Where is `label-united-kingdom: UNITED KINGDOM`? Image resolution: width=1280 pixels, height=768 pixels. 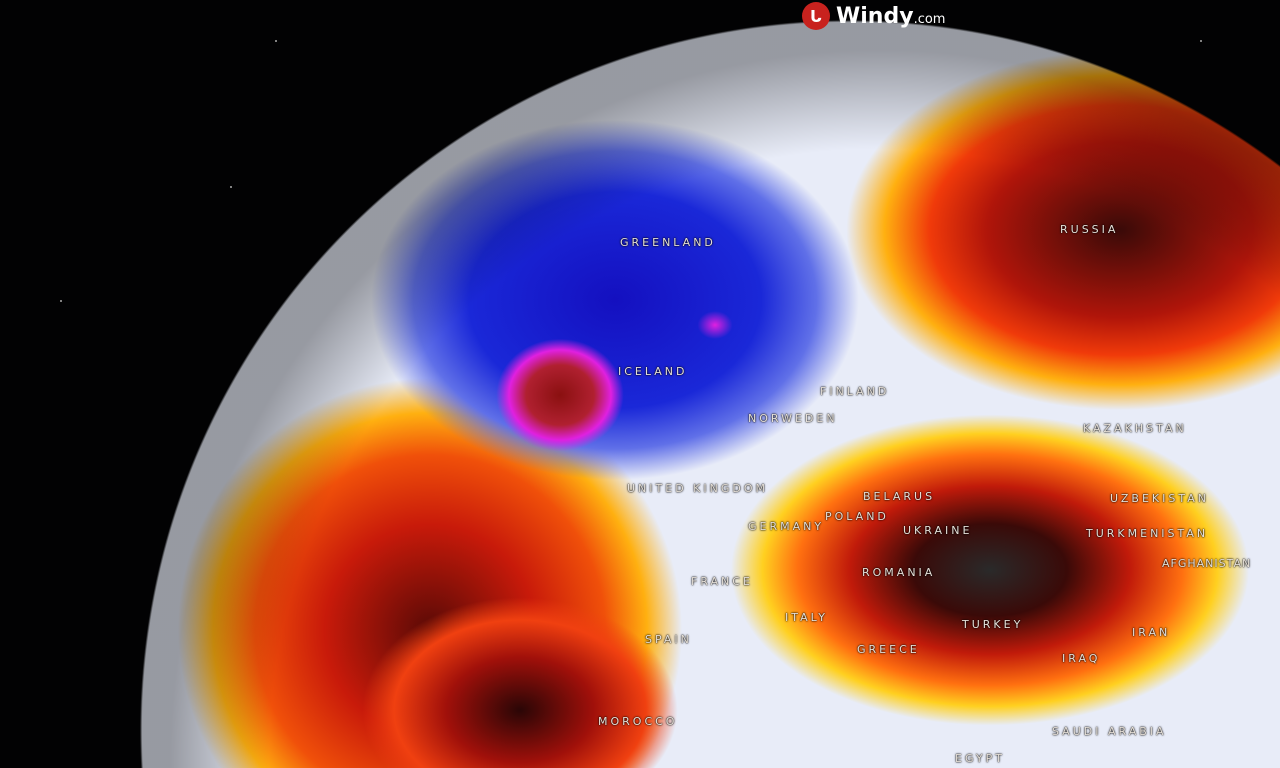
label-united-kingdom: UNITED KINGDOM is located at coordinates (697, 488).